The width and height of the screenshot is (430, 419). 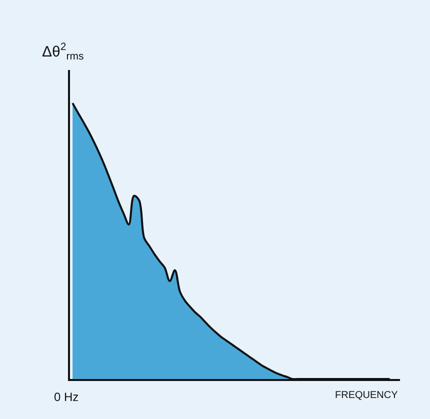 I want to click on text: 0 Hz, so click(x=66, y=397).